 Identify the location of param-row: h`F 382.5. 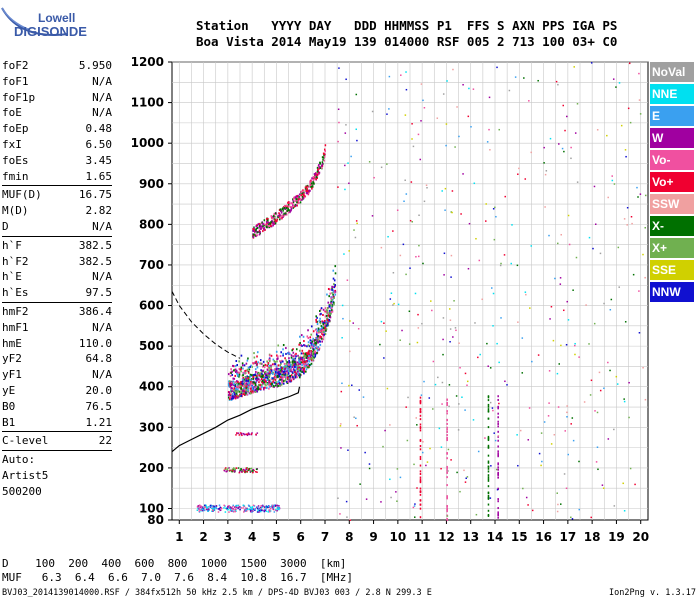
(57, 246).